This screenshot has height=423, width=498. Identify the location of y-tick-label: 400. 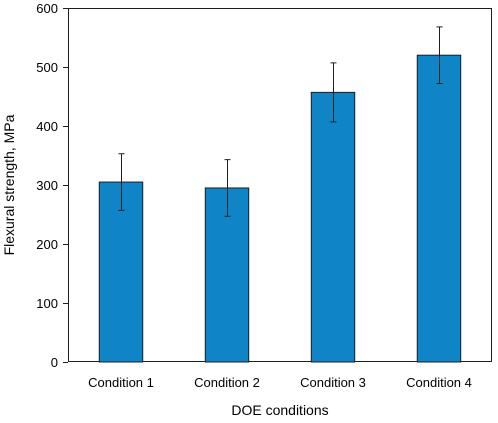
(47, 126).